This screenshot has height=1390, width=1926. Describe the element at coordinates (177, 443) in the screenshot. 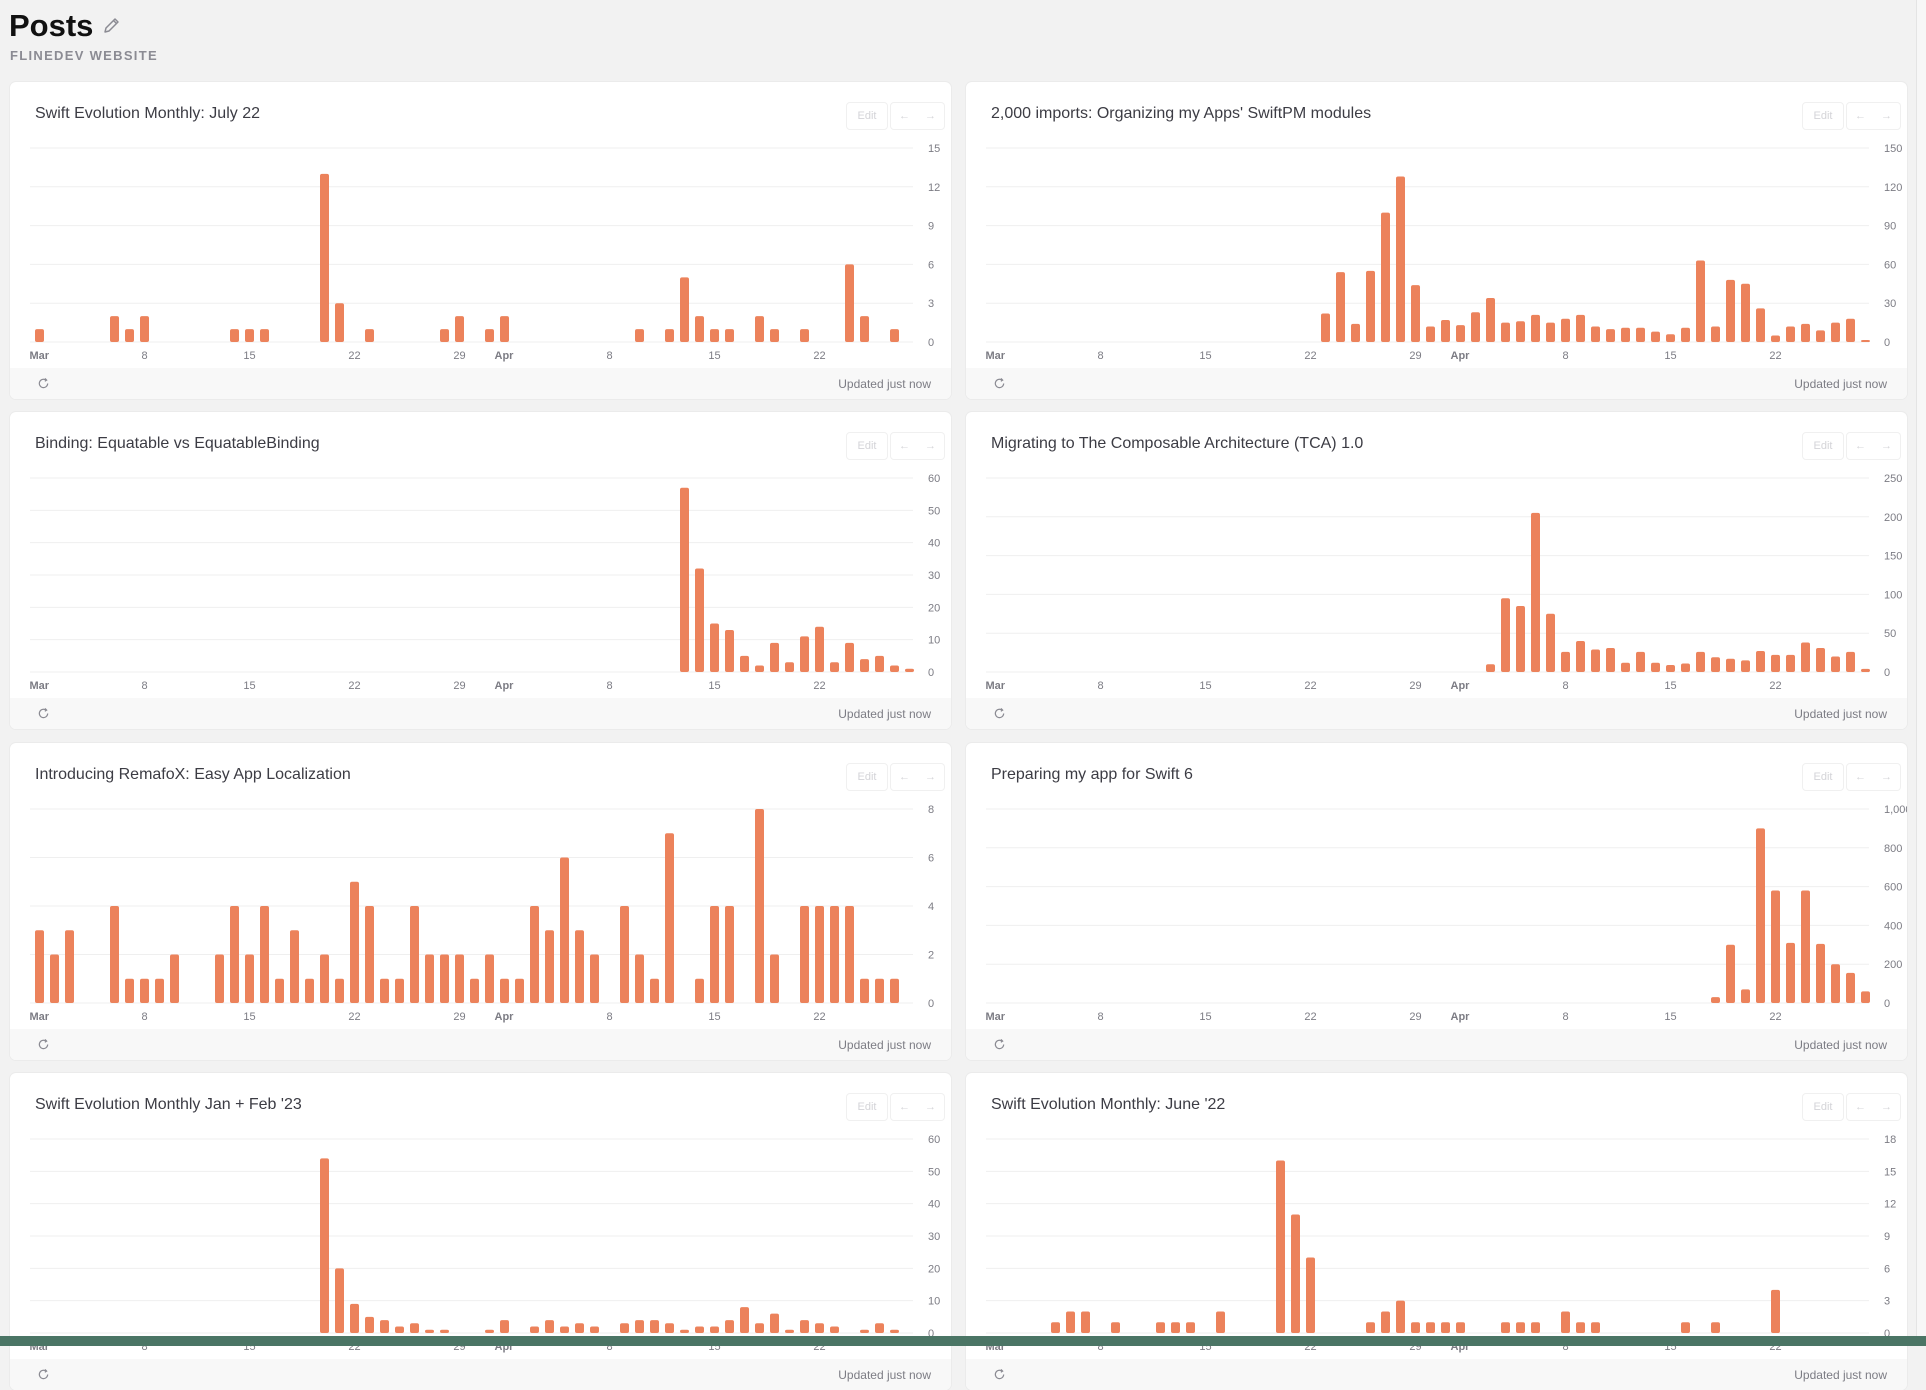

I see `post-title: Binding: Equatable vs EquatableBinding` at that location.